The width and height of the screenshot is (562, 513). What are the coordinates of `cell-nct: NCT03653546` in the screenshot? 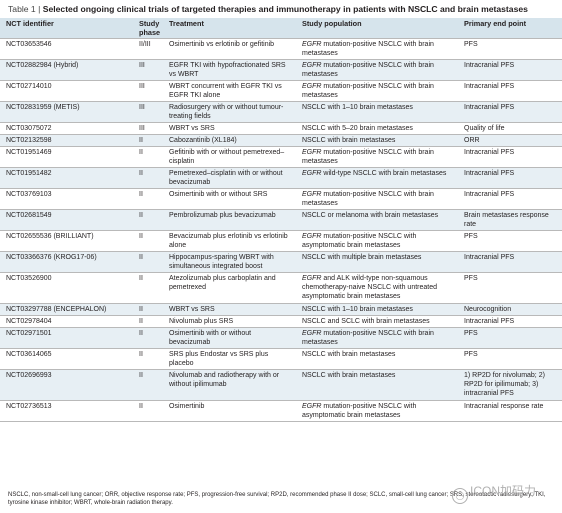 It's located at (29, 44).